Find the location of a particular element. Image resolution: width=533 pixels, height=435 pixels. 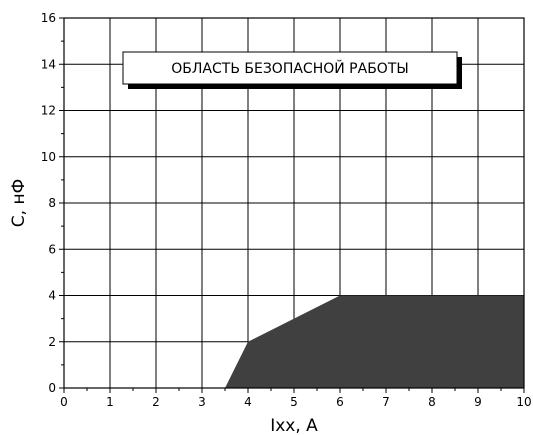

x-tick-label: 4 is located at coordinates (248, 402).